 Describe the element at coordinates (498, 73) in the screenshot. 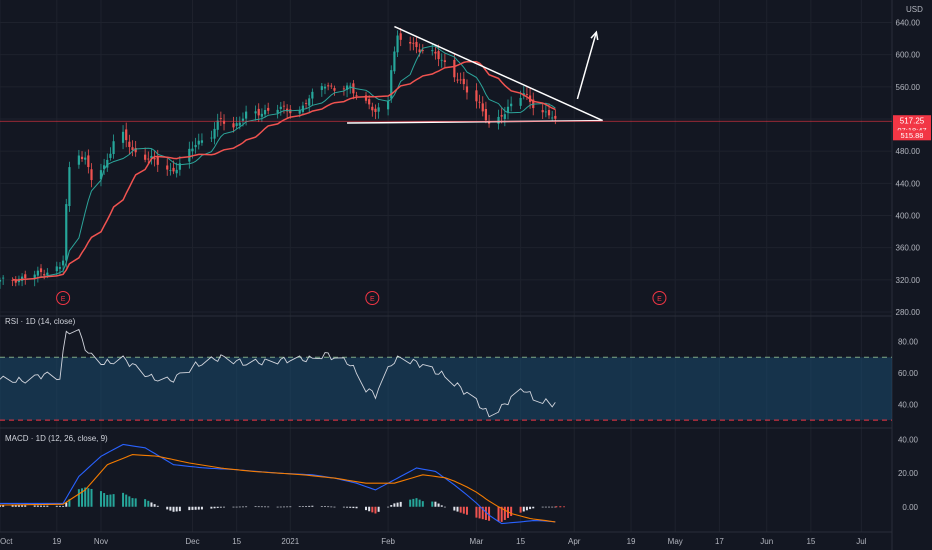

I see `triangle-trendline` at that location.